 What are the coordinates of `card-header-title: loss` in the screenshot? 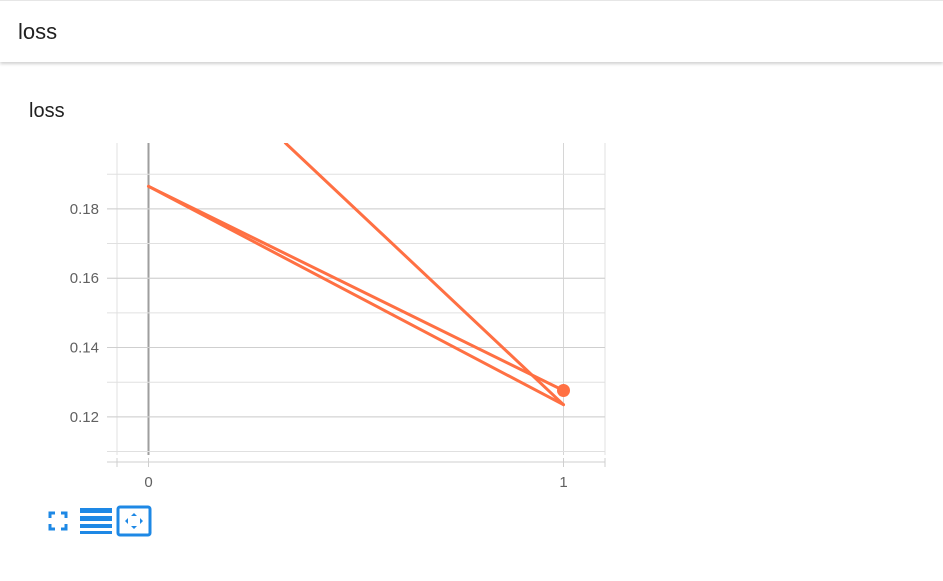 It's located at (38, 31).